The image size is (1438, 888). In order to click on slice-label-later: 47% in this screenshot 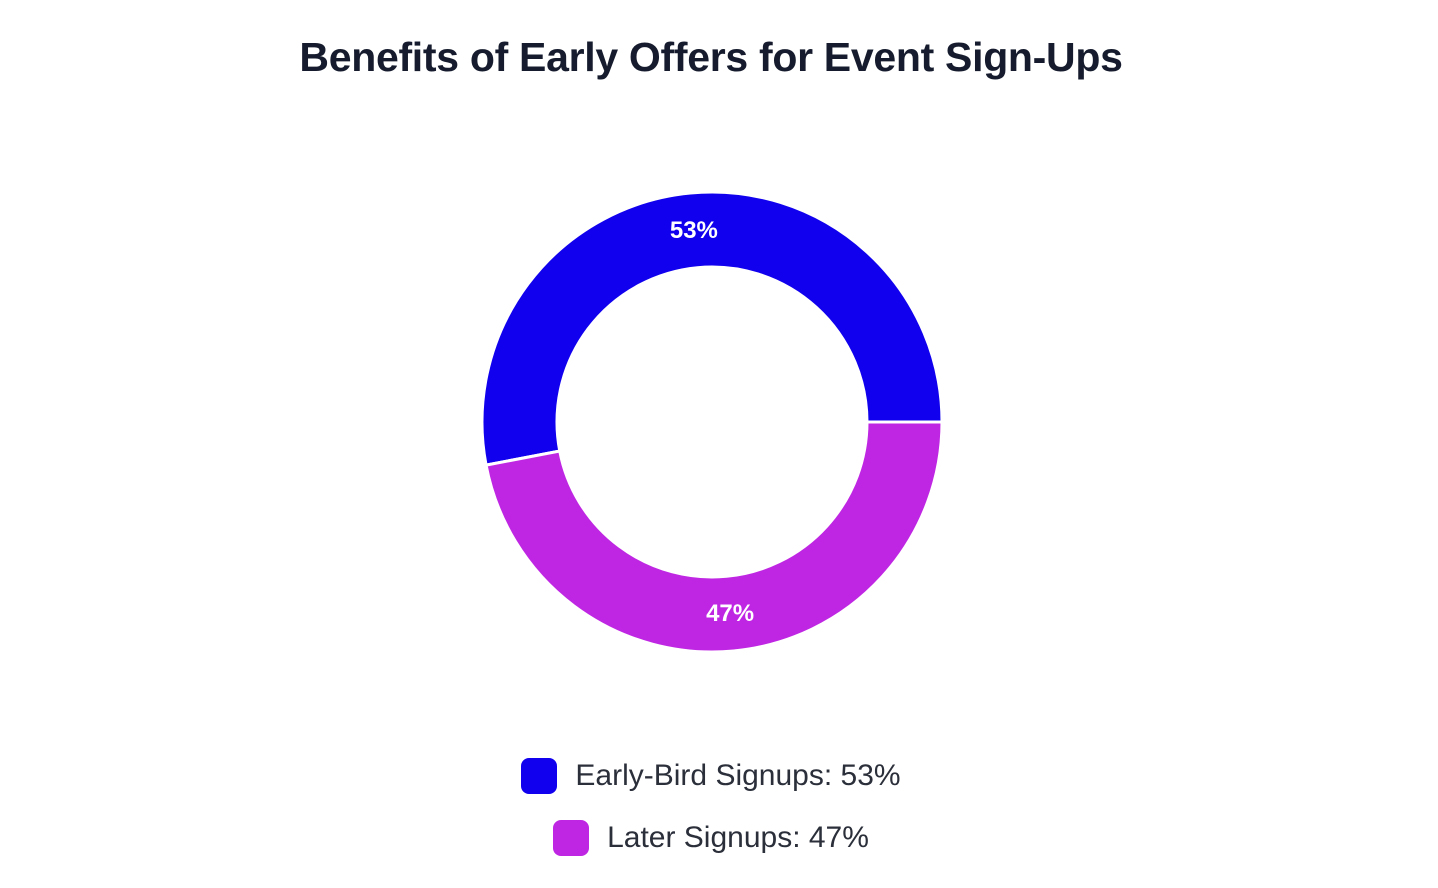, I will do `click(730, 613)`.